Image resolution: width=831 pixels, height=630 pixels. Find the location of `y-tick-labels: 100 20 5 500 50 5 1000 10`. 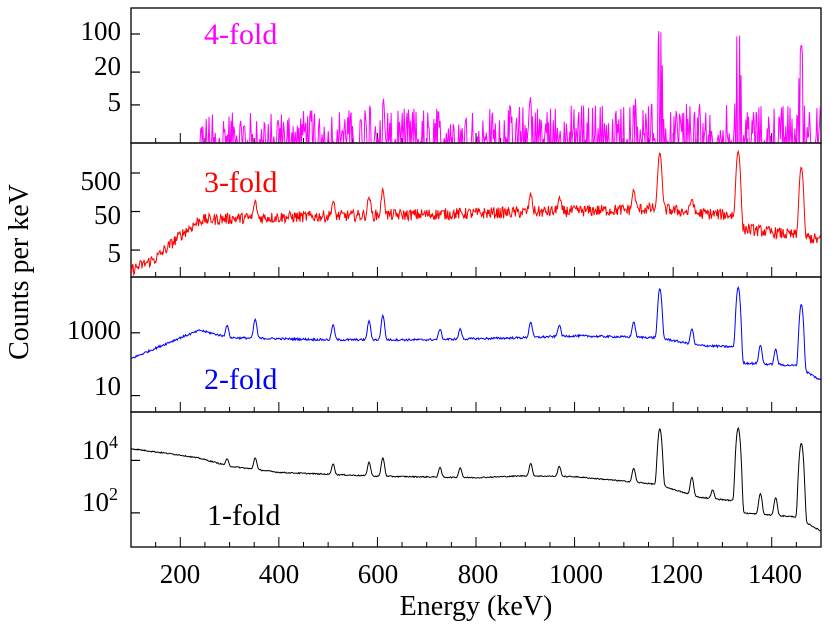

y-tick-labels: 100 20 5 500 50 5 1000 10 is located at coordinates (94, 208).